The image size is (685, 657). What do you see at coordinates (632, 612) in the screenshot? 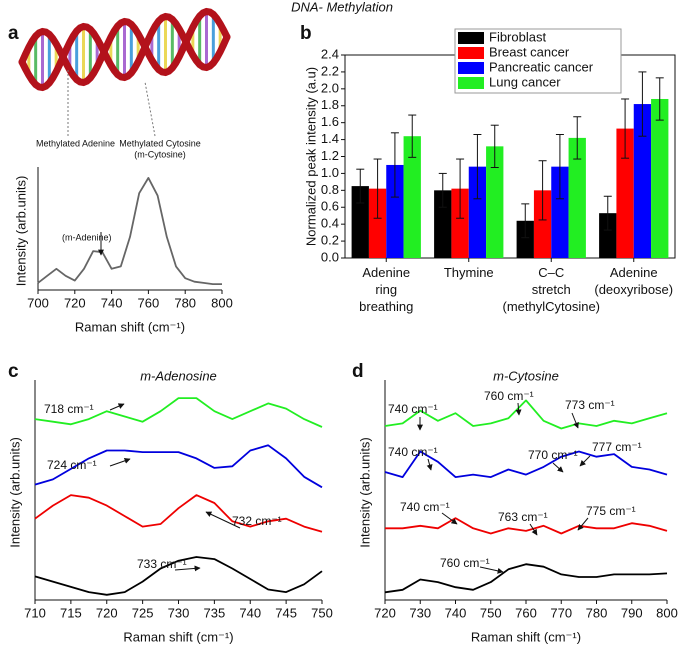
I see `x-tick-label: 790` at bounding box center [632, 612].